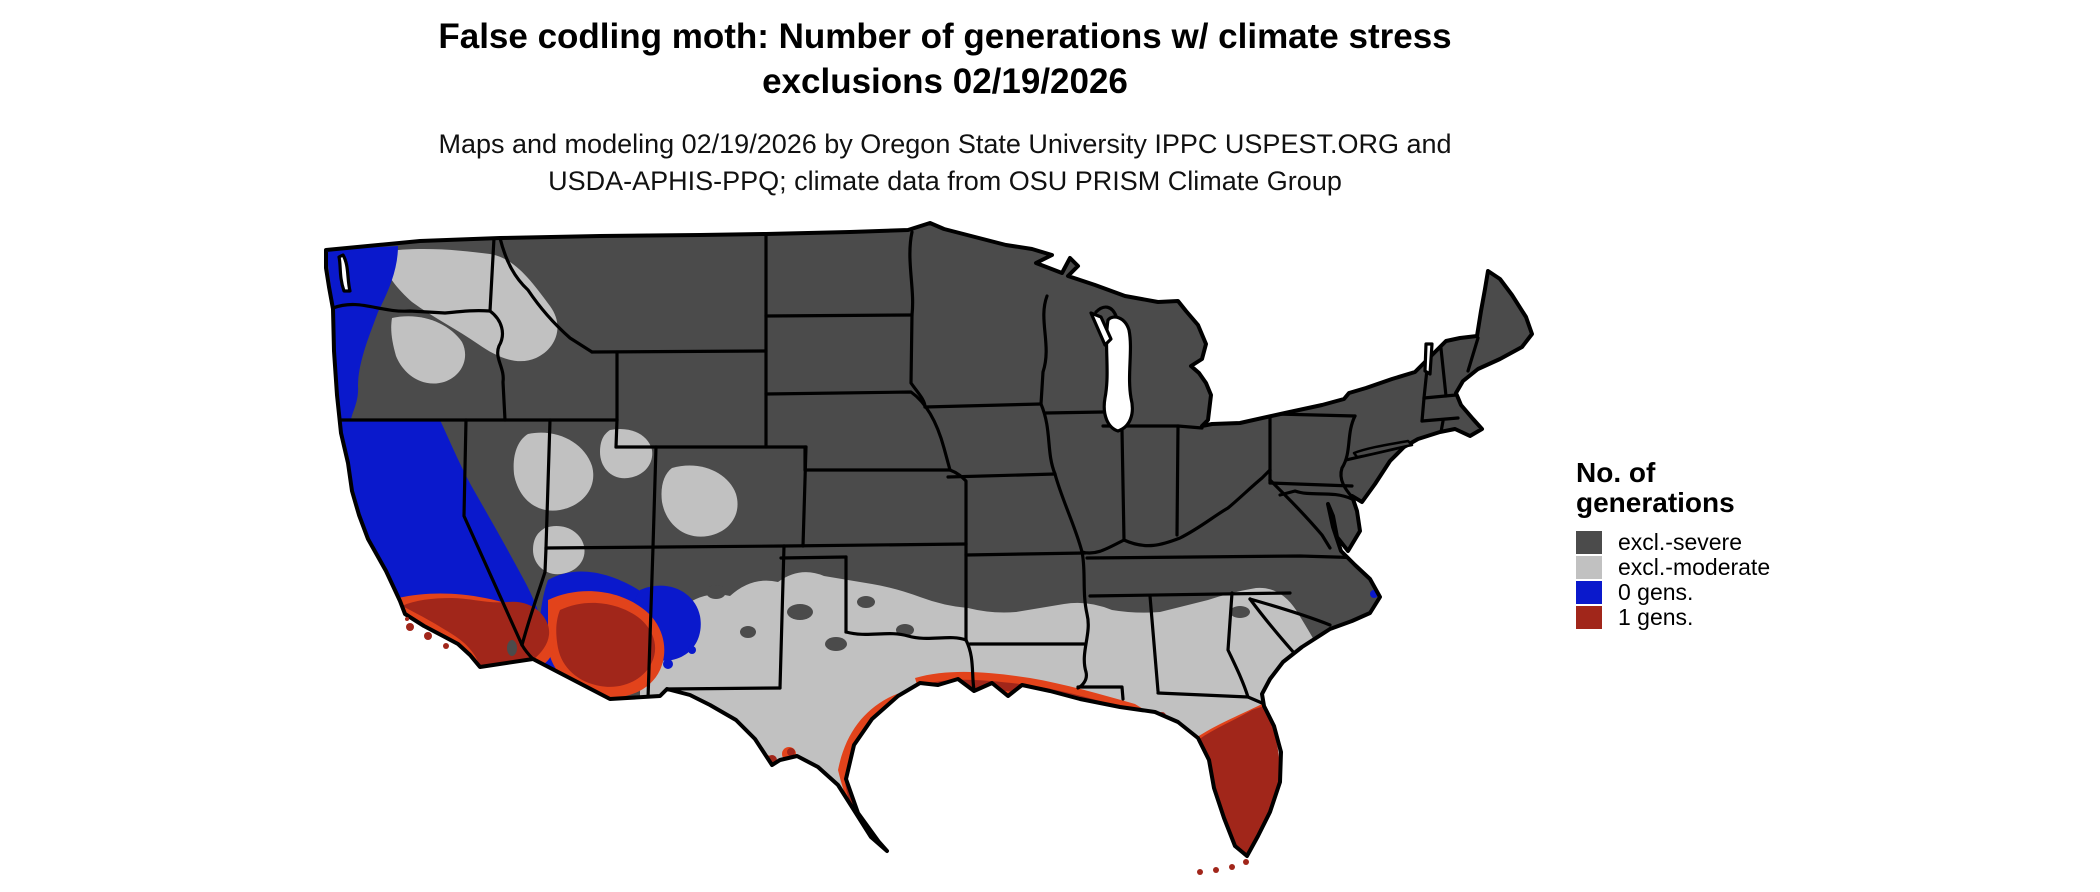 The image size is (2100, 892). I want to click on legend-swatch-excl-moderate, so click(1589, 567).